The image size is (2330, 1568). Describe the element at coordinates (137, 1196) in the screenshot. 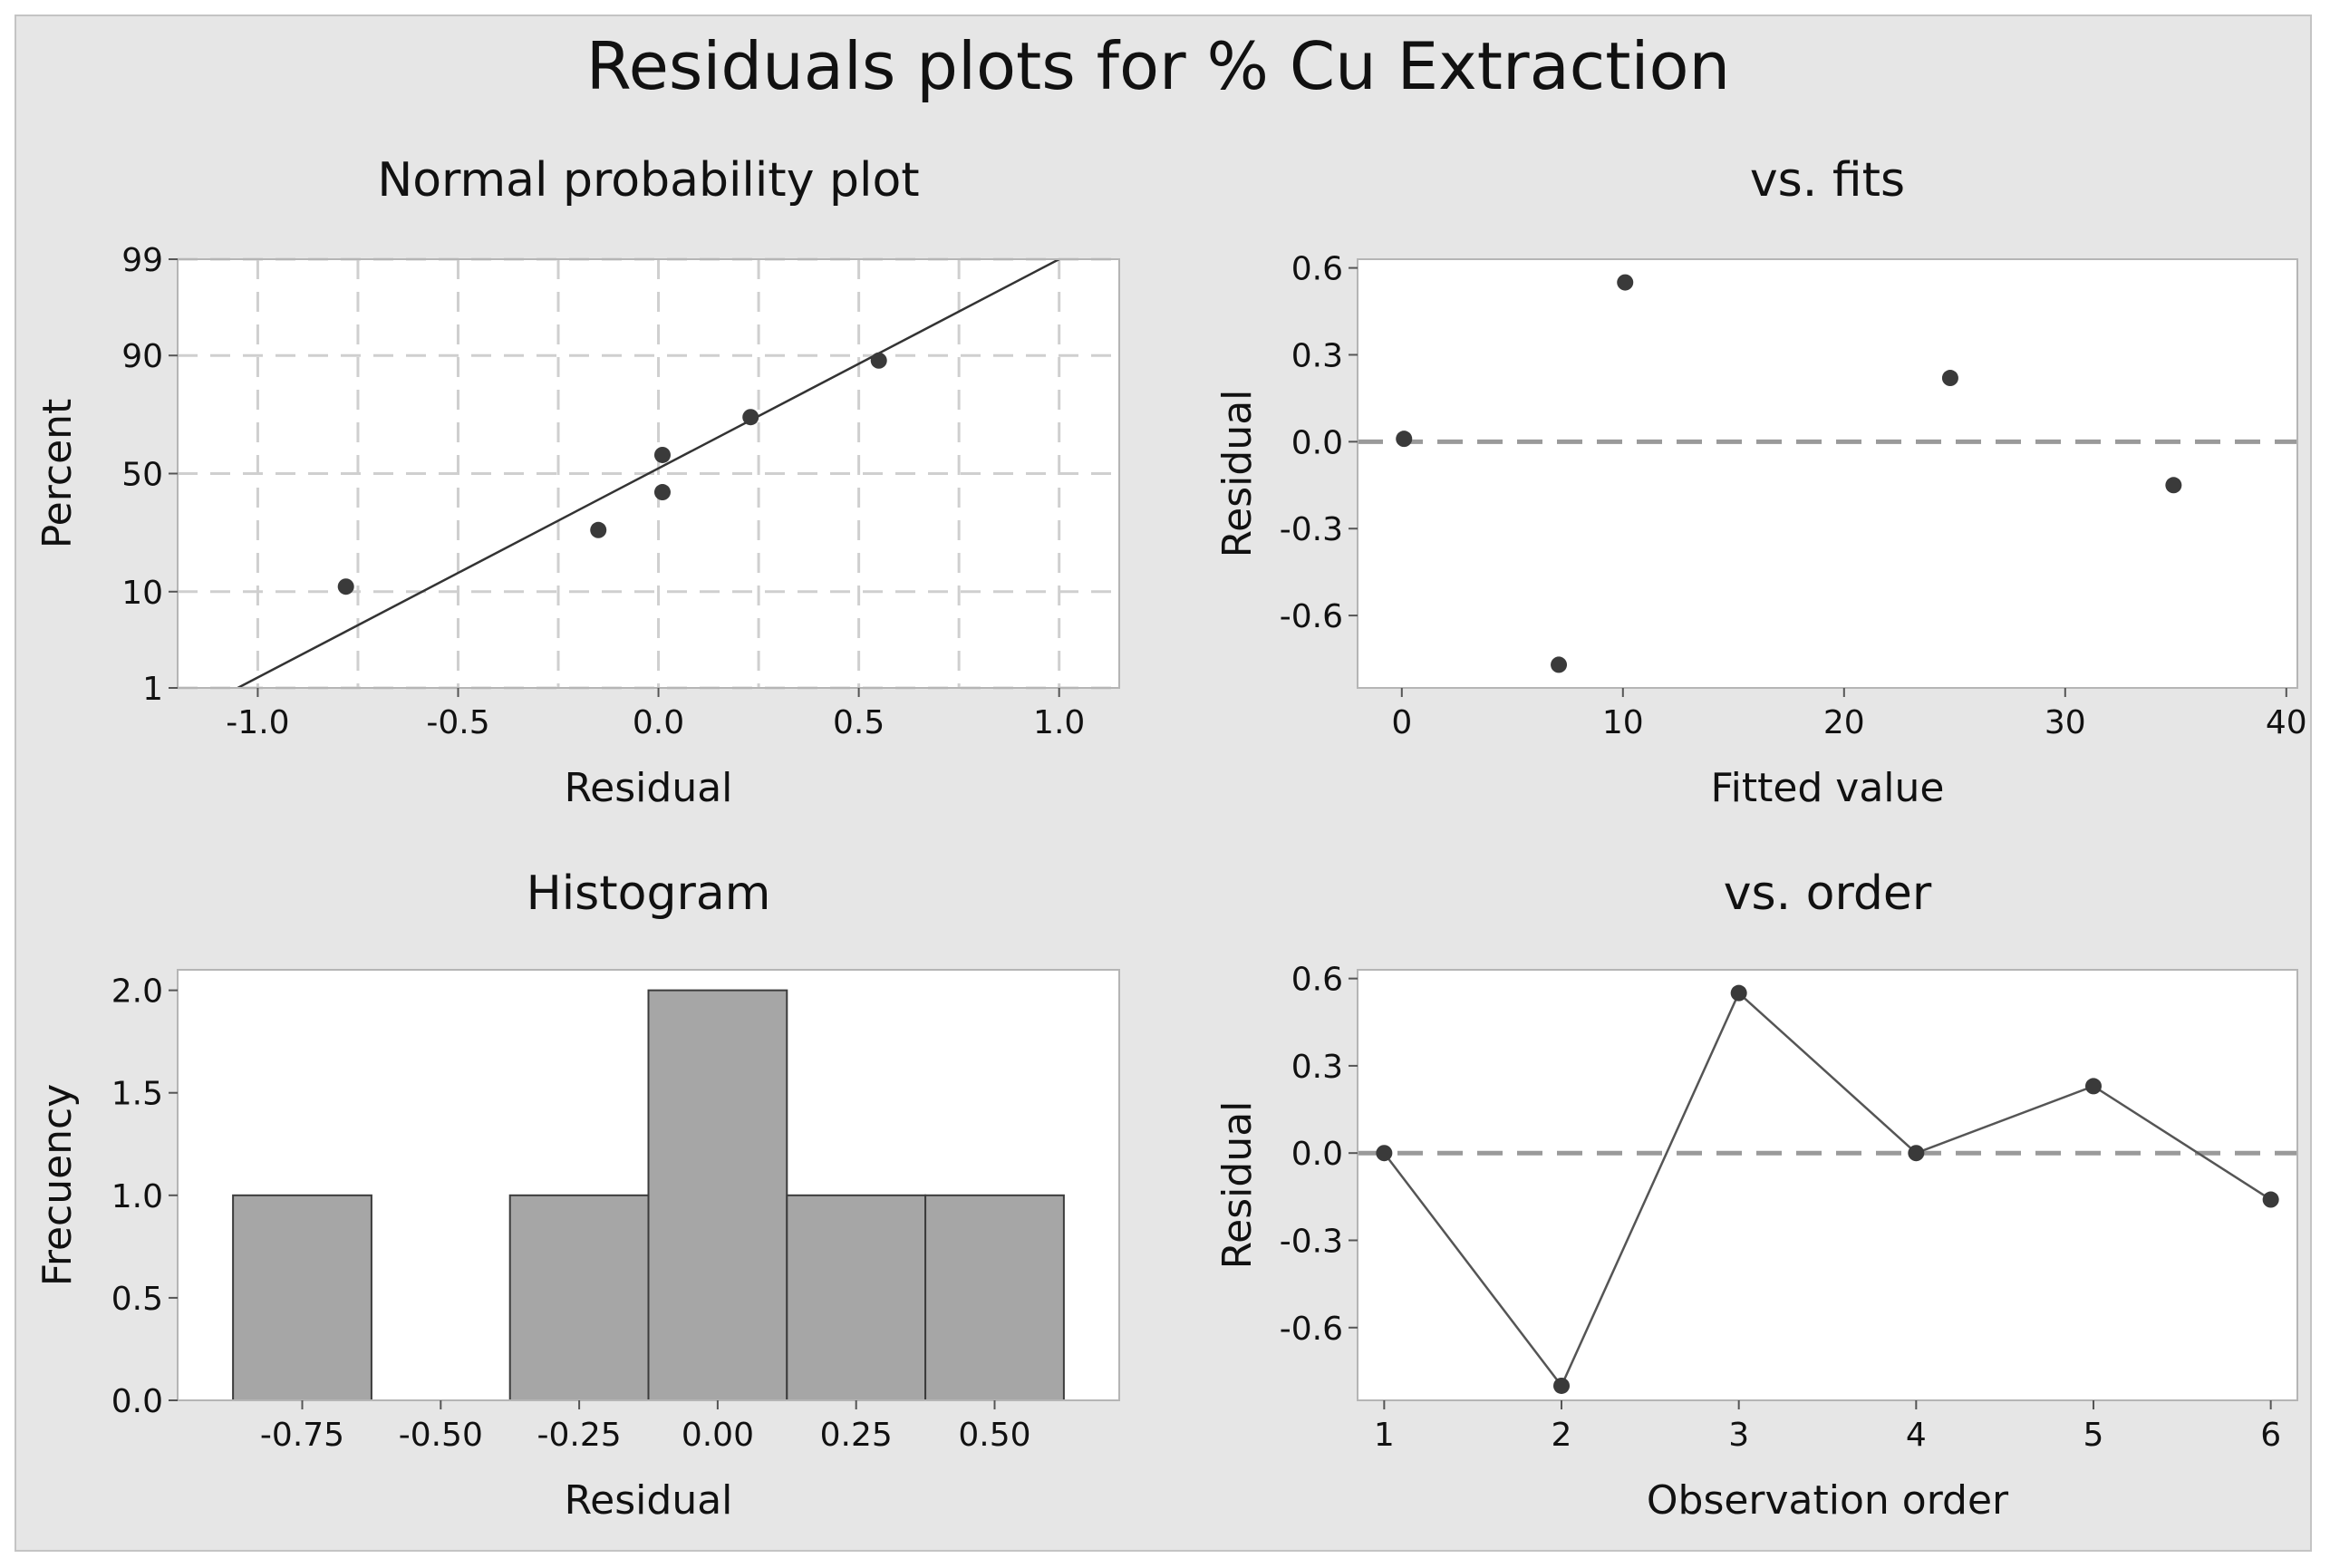

I see `y-tick-label: 1.0` at that location.